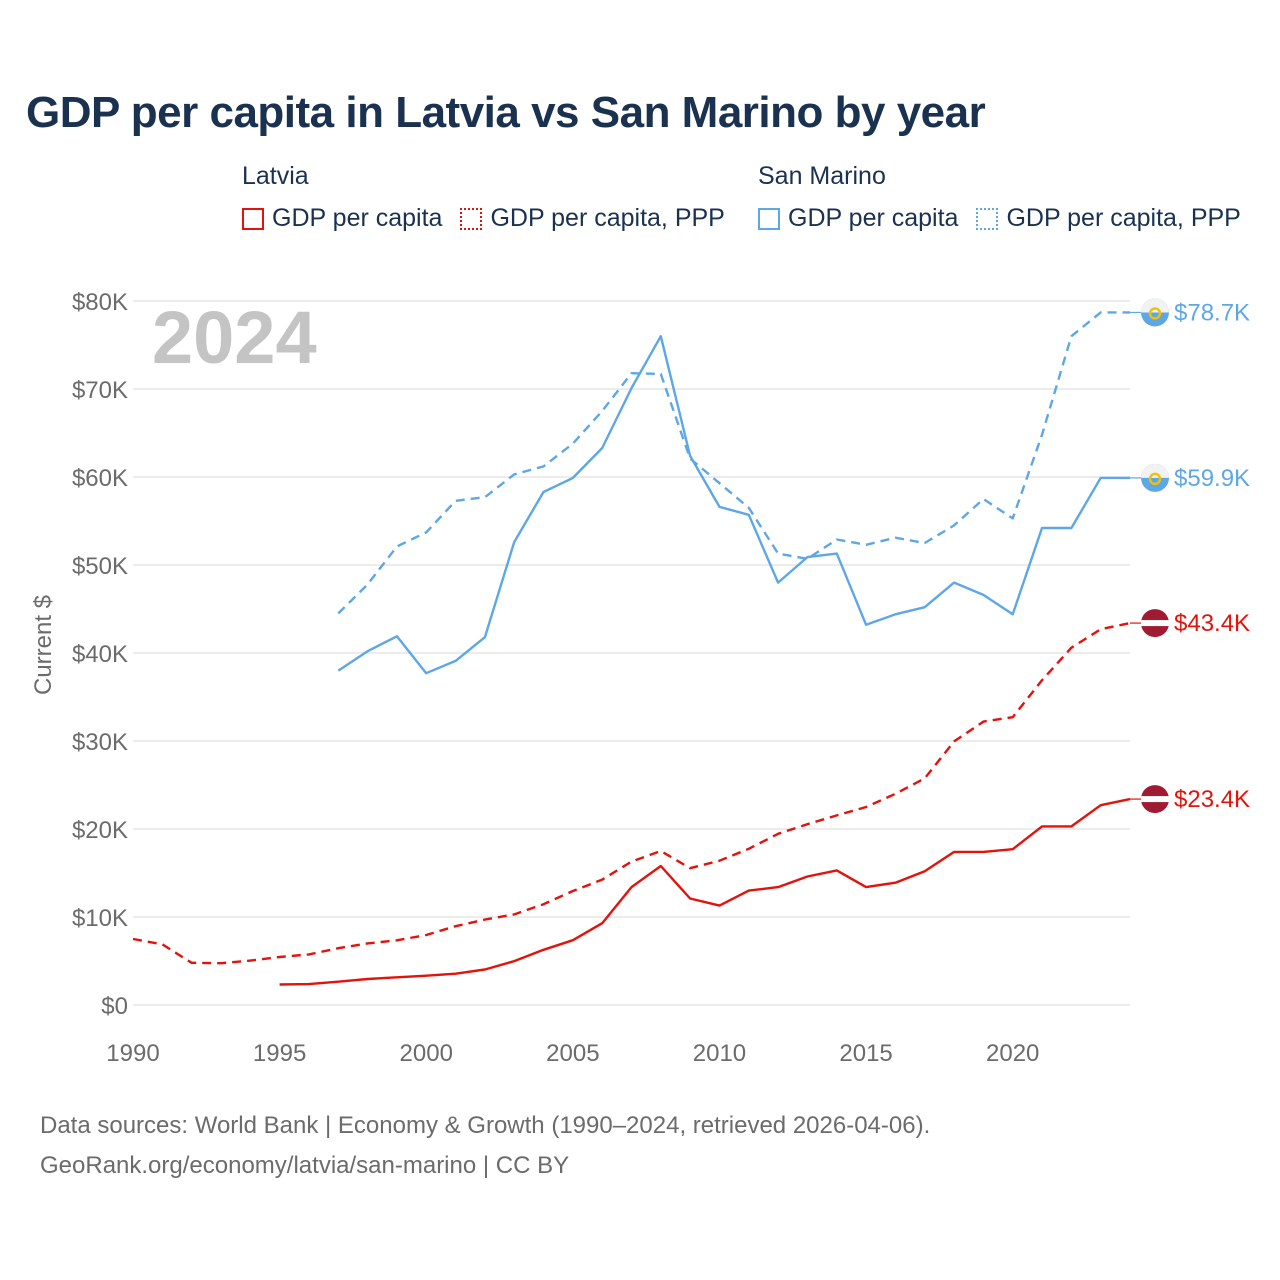 This screenshot has height=1280, width=1280. I want to click on latvia-gdp-line, so click(705, 891).